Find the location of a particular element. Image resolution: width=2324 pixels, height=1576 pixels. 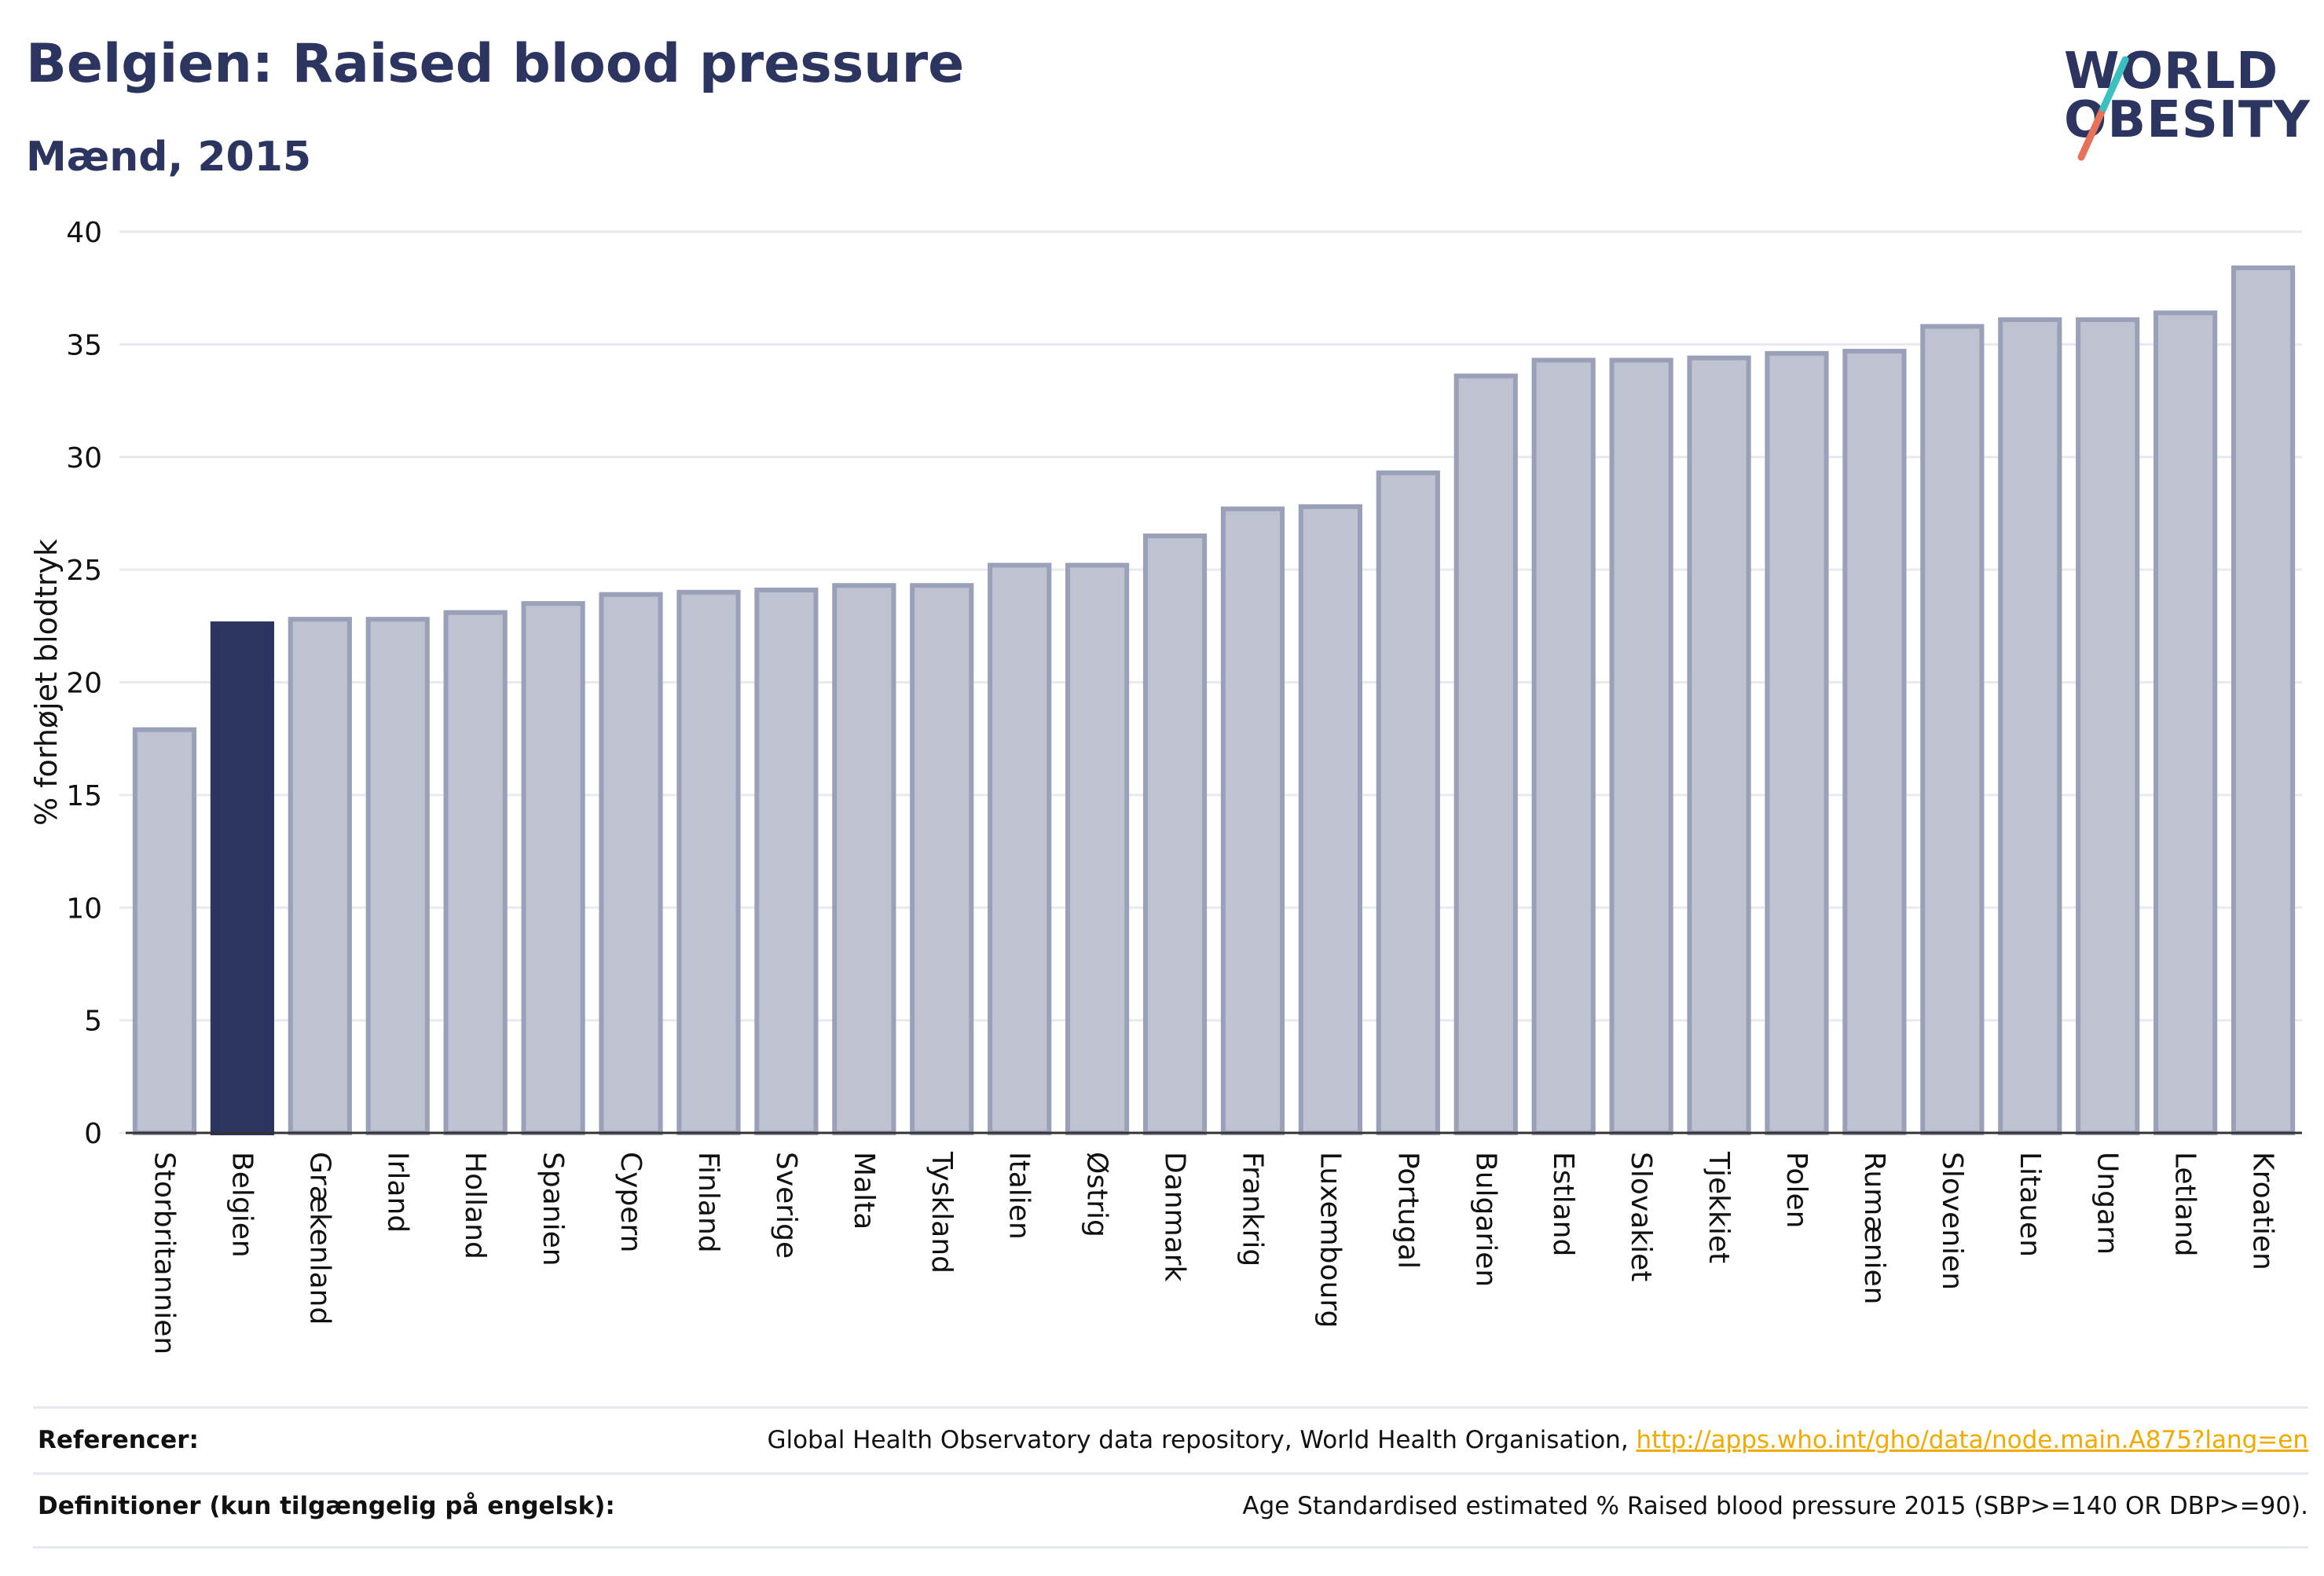

bar-ungarn is located at coordinates (2108, 726).